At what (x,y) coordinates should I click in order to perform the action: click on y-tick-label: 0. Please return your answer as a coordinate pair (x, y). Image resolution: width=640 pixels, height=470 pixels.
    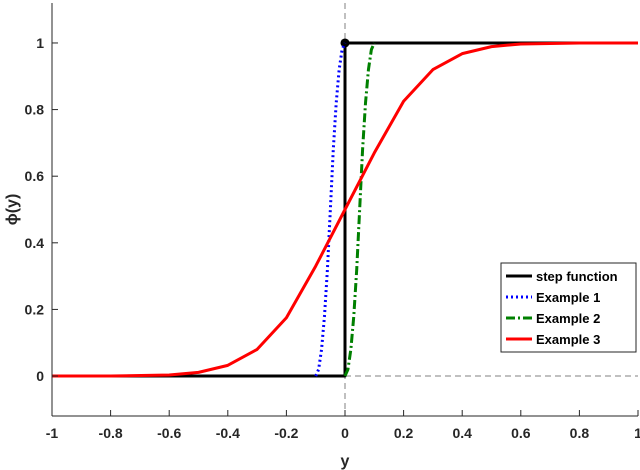
    Looking at the image, I should click on (40, 376).